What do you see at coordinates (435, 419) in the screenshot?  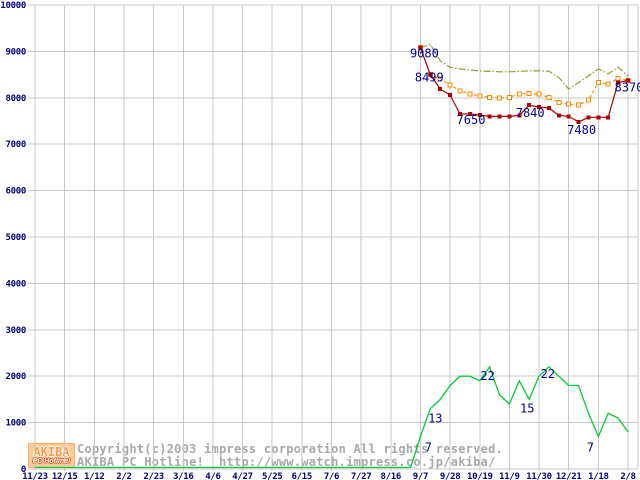 I see `point-label-shop-count: 13` at bounding box center [435, 419].